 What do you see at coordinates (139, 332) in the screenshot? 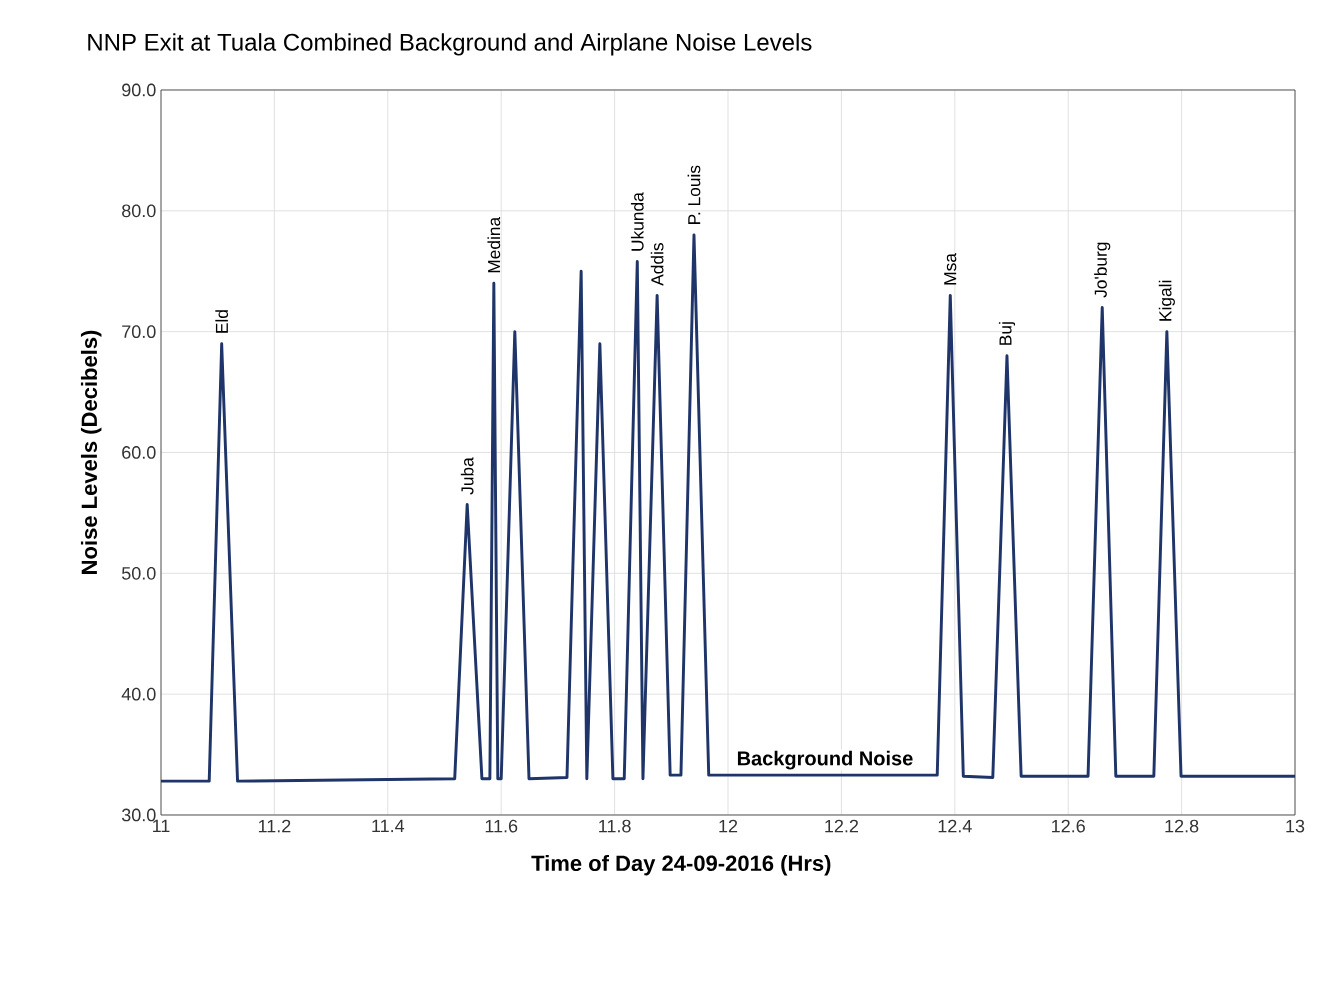
I see `y-tick-label: 70.0` at bounding box center [139, 332].